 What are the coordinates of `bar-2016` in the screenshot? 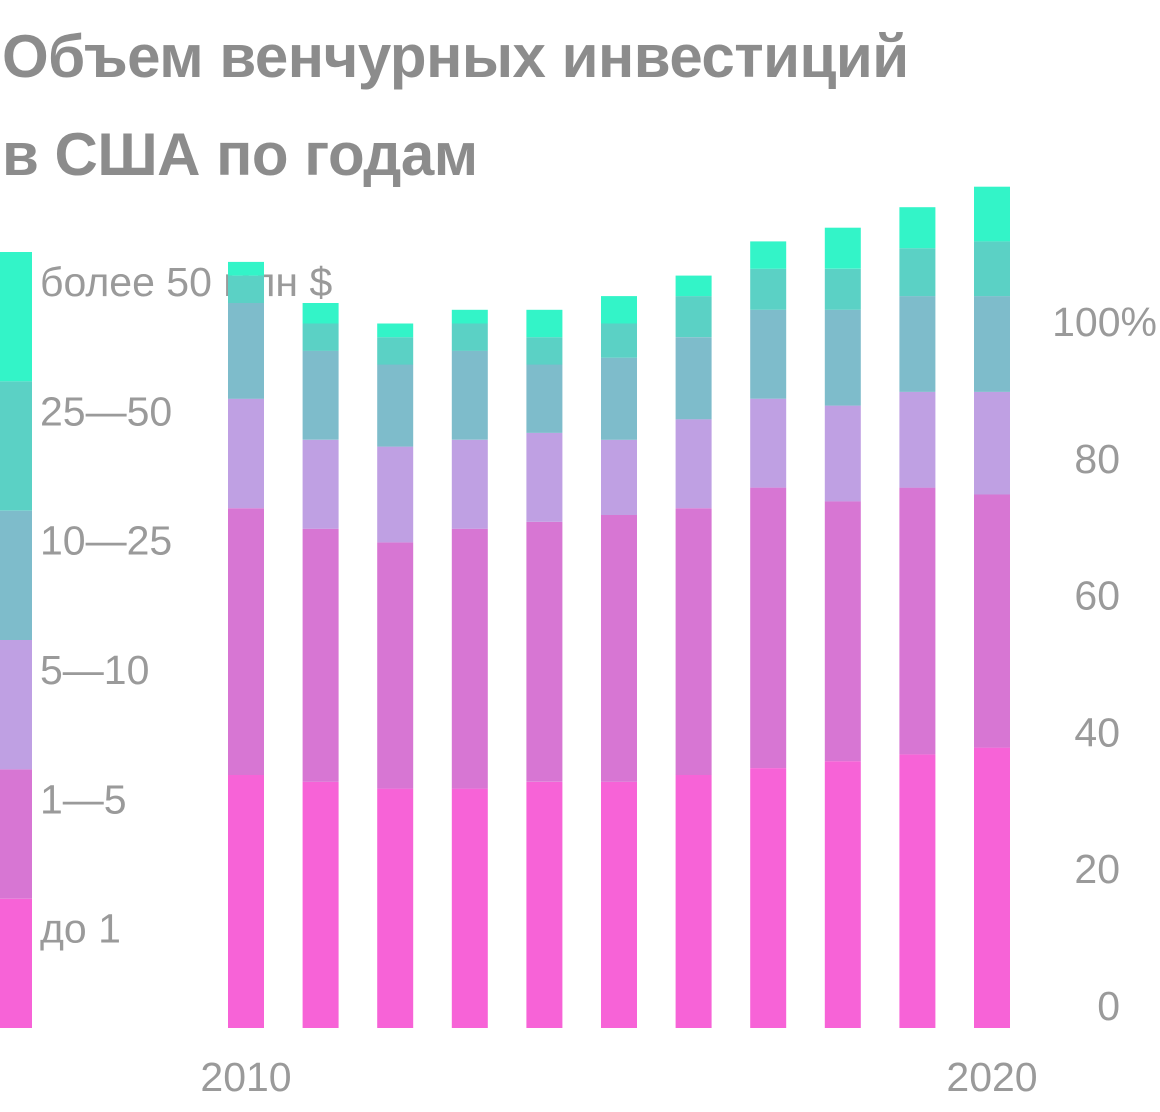 It's located at (693, 651).